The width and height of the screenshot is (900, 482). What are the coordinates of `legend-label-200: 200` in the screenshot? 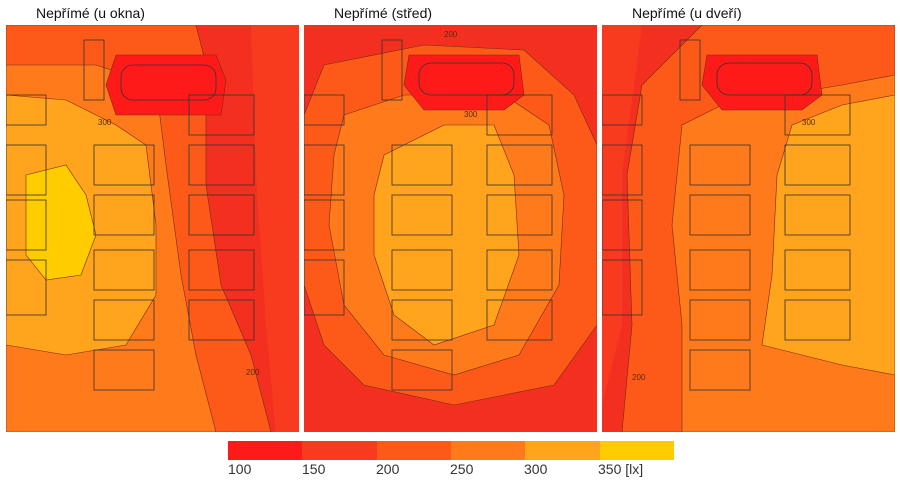 It's located at (388, 469).